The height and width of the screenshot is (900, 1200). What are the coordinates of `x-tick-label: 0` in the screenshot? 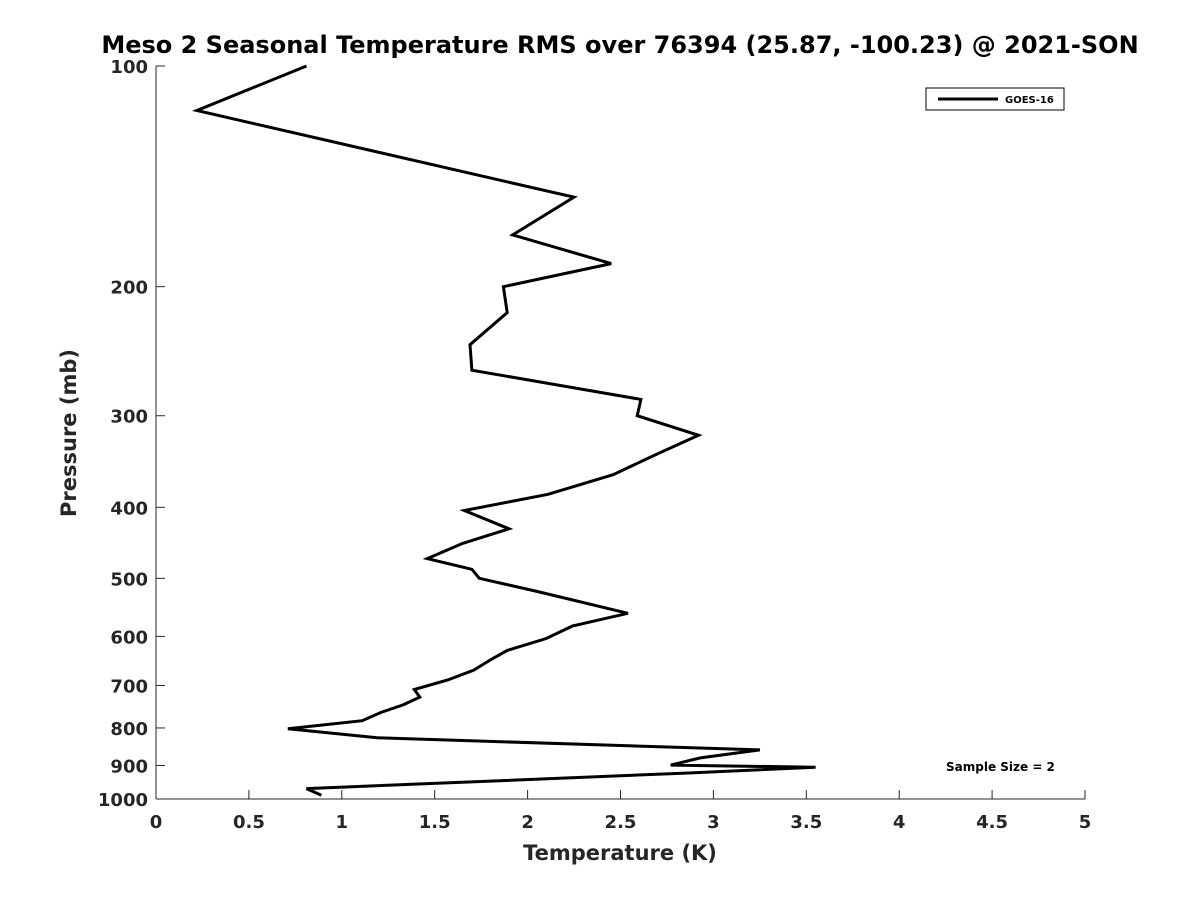 It's located at (156, 822).